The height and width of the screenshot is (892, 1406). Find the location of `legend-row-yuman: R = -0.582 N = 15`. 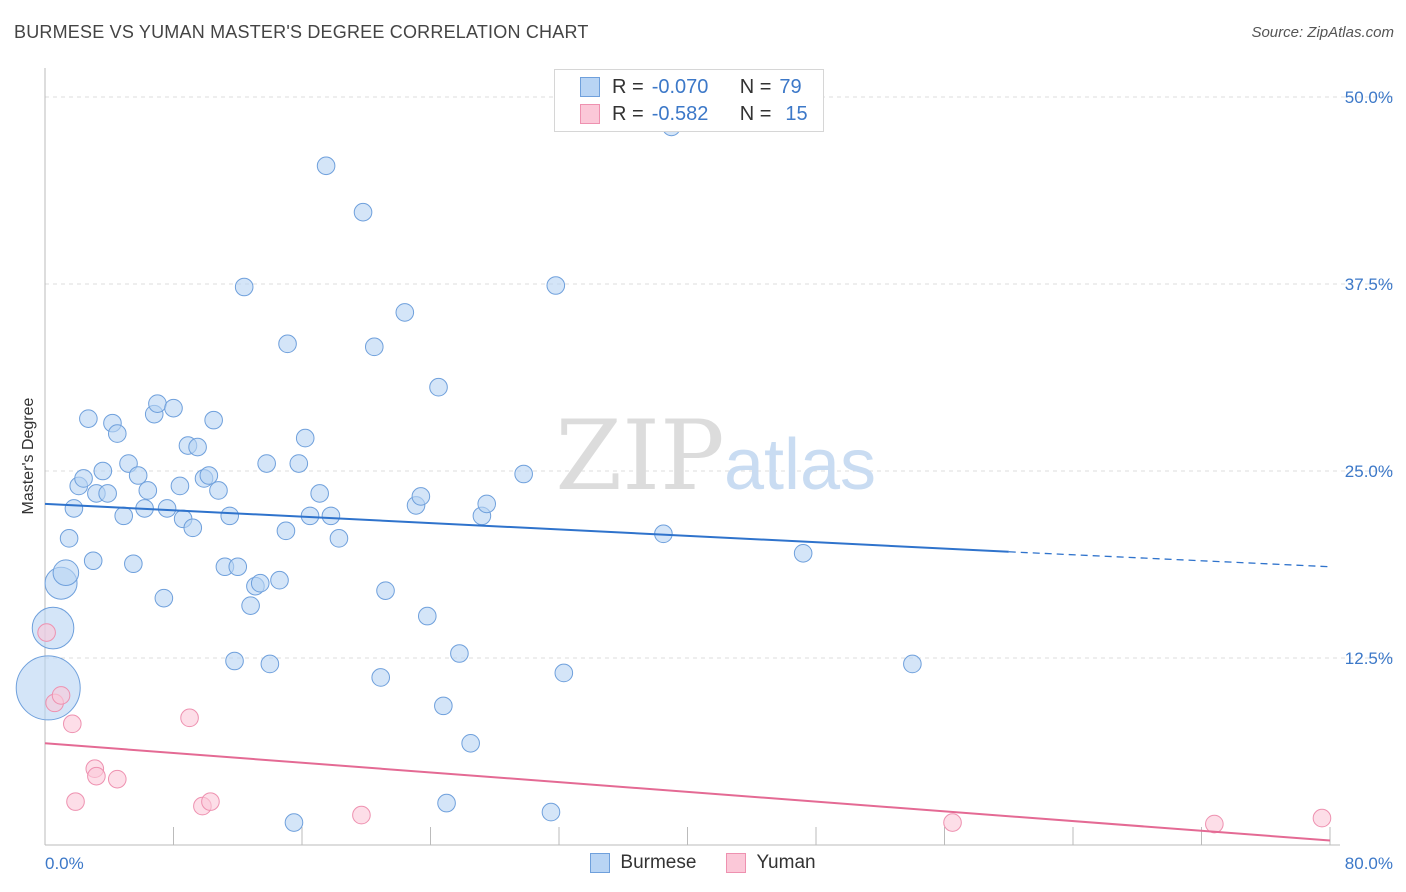

legend-row-yuman: R = -0.582 N = 15 is located at coordinates (681, 114).